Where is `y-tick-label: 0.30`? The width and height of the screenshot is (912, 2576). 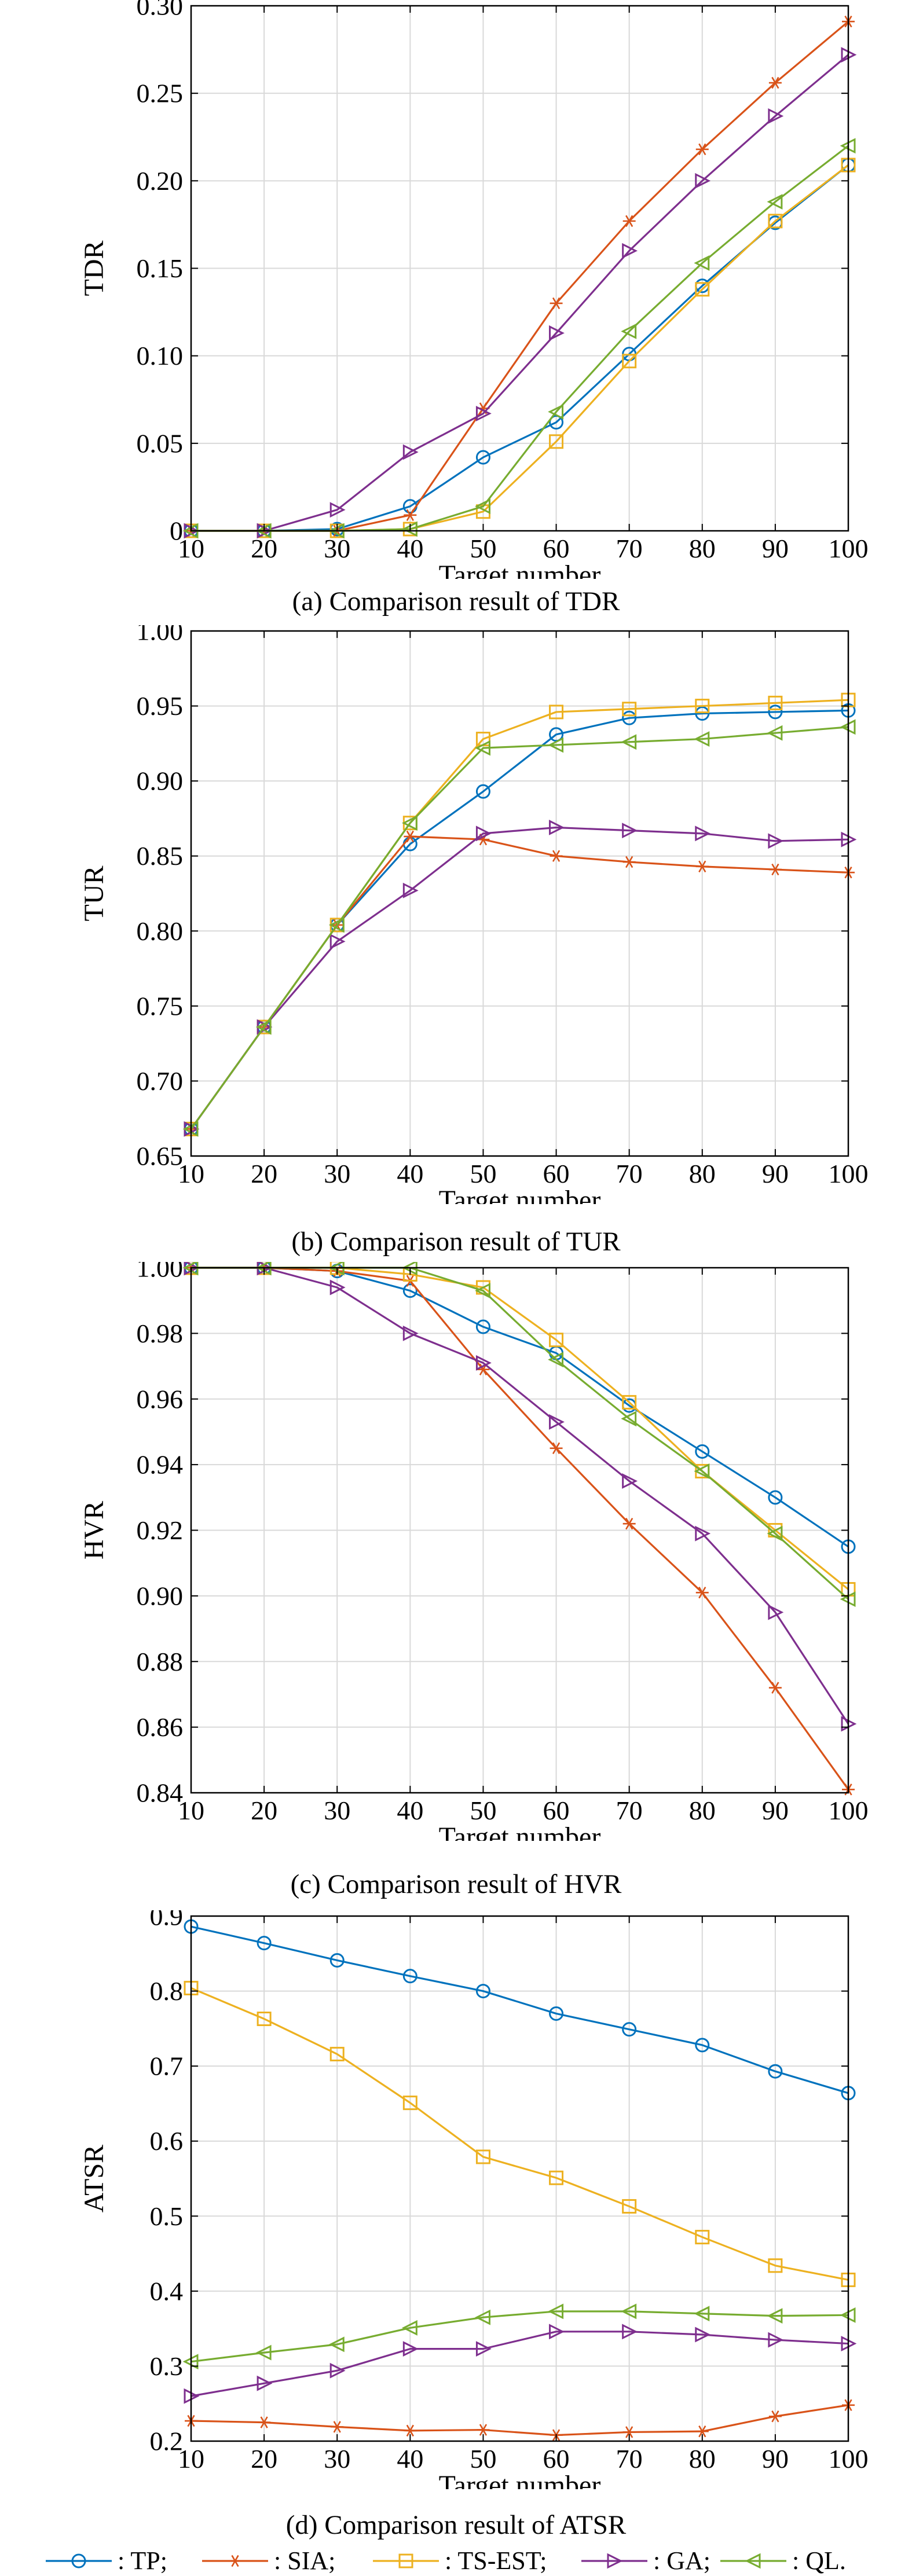 y-tick-label: 0.30 is located at coordinates (160, 10).